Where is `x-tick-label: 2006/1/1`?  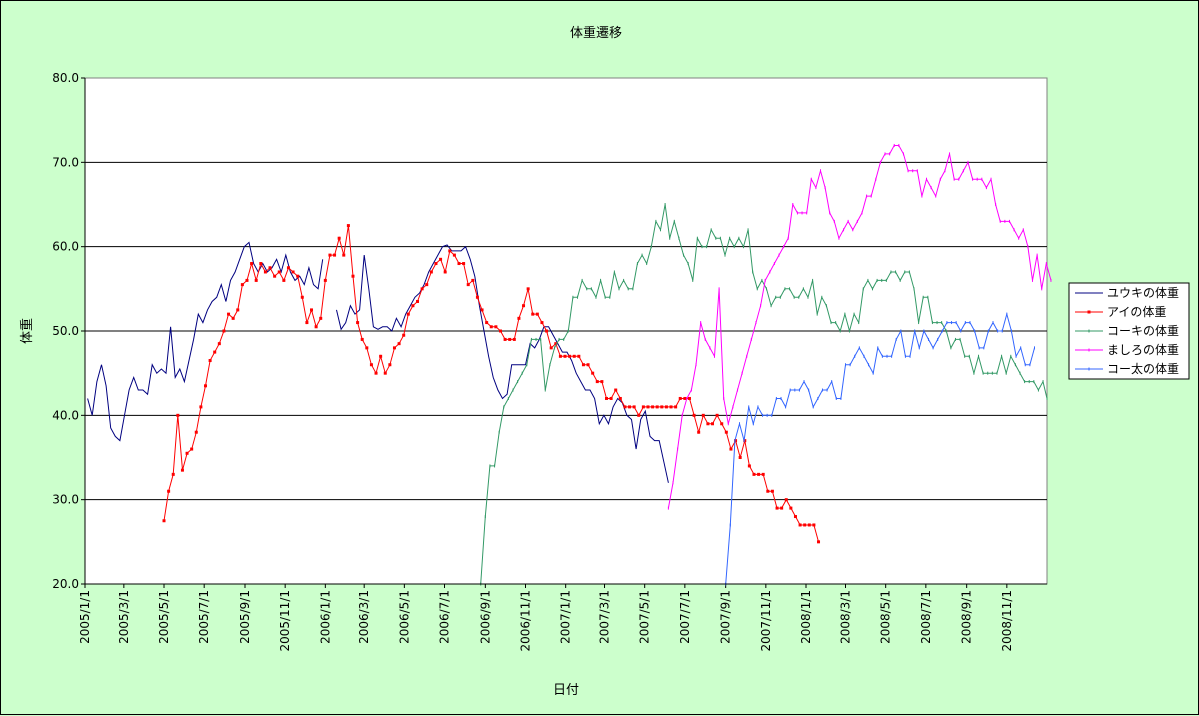
x-tick-label: 2006/1/1 is located at coordinates (325, 617).